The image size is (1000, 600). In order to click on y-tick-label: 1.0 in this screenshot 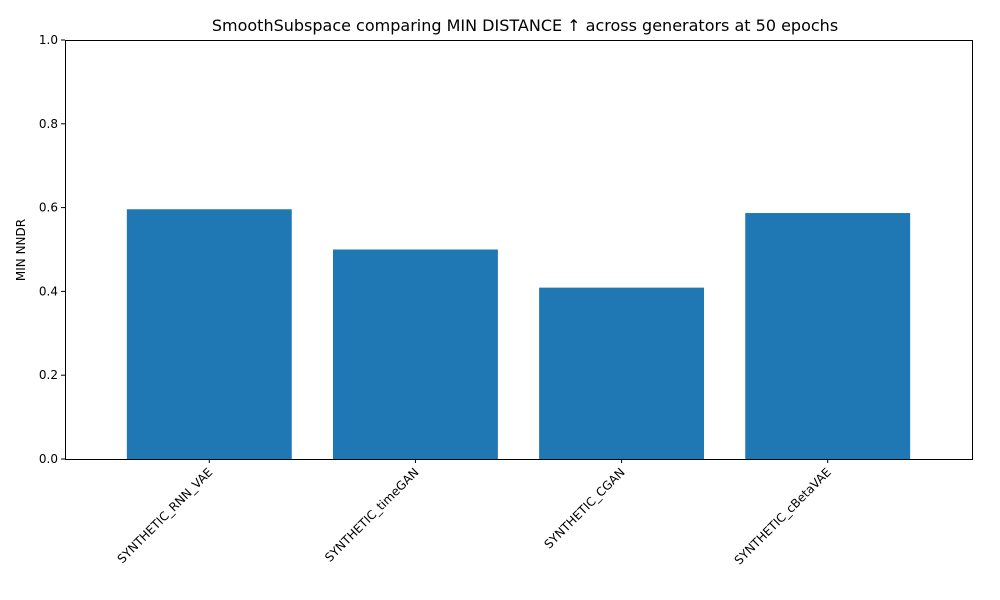, I will do `click(48, 40)`.